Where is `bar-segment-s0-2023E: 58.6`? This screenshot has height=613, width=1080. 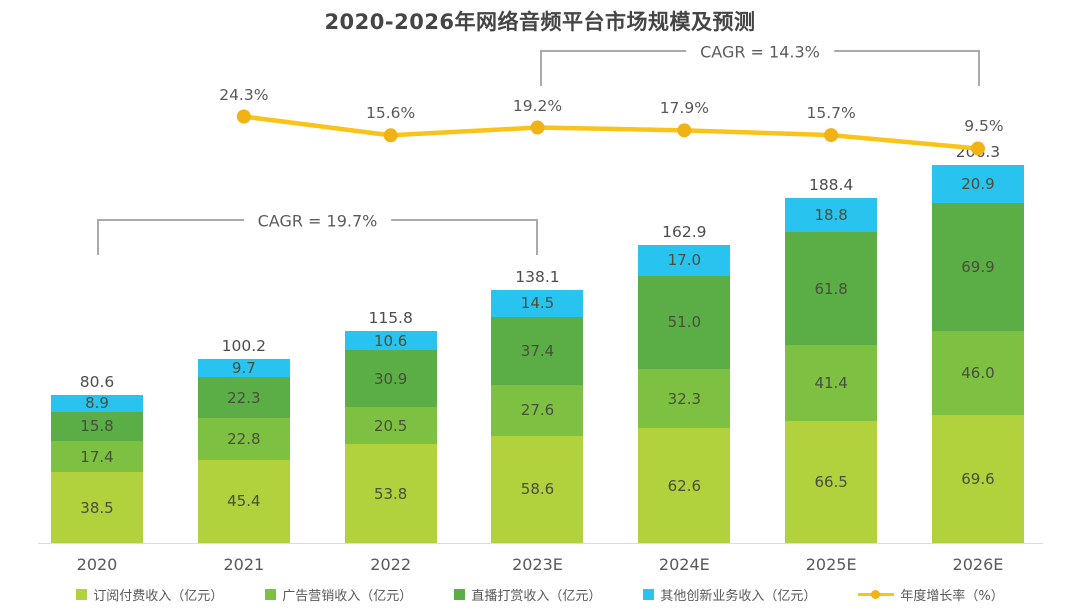 bar-segment-s0-2023E: 58.6 is located at coordinates (537, 489).